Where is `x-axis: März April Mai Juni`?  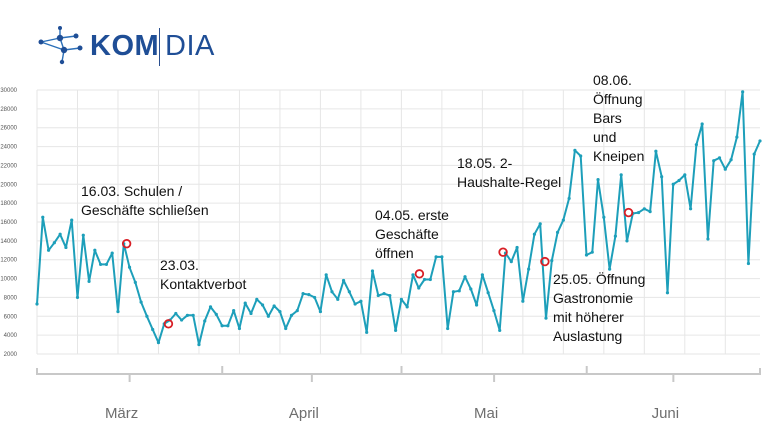
x-axis: März April Mai Juni is located at coordinates (398, 394).